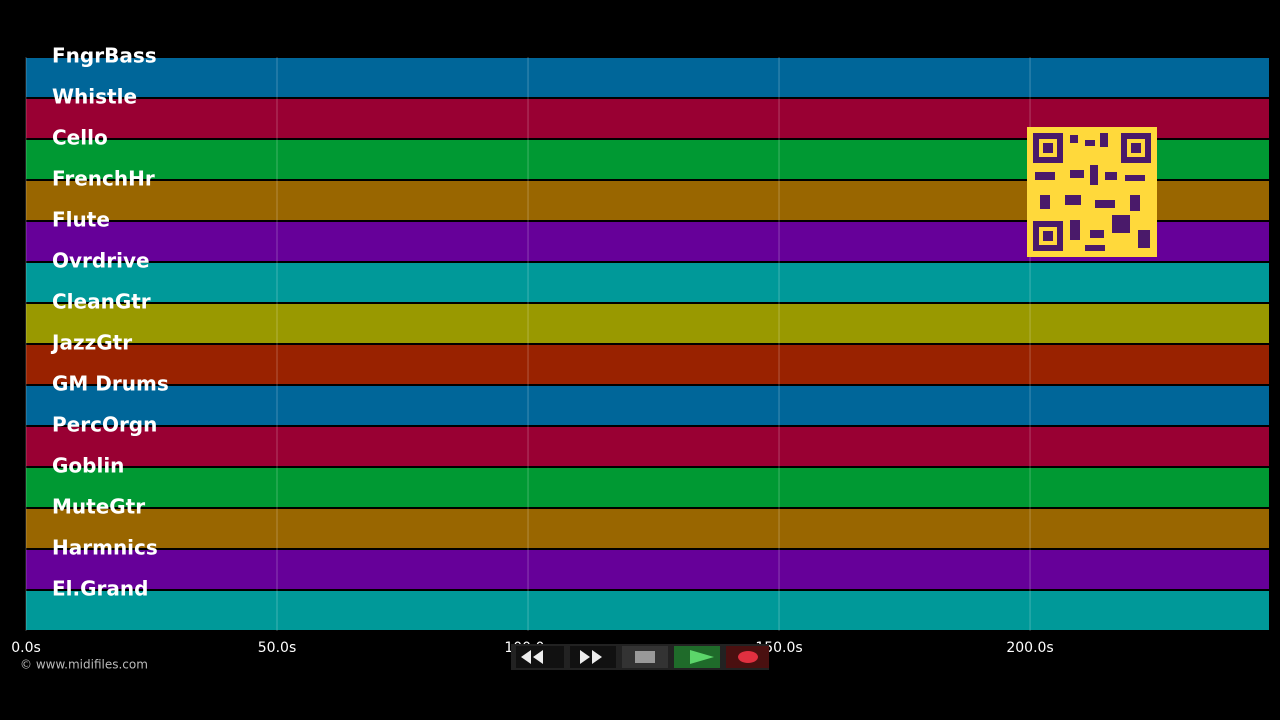 The image size is (1280, 720). Describe the element at coordinates (101, 302) in the screenshot. I see `track-label: CleanGtr` at that location.